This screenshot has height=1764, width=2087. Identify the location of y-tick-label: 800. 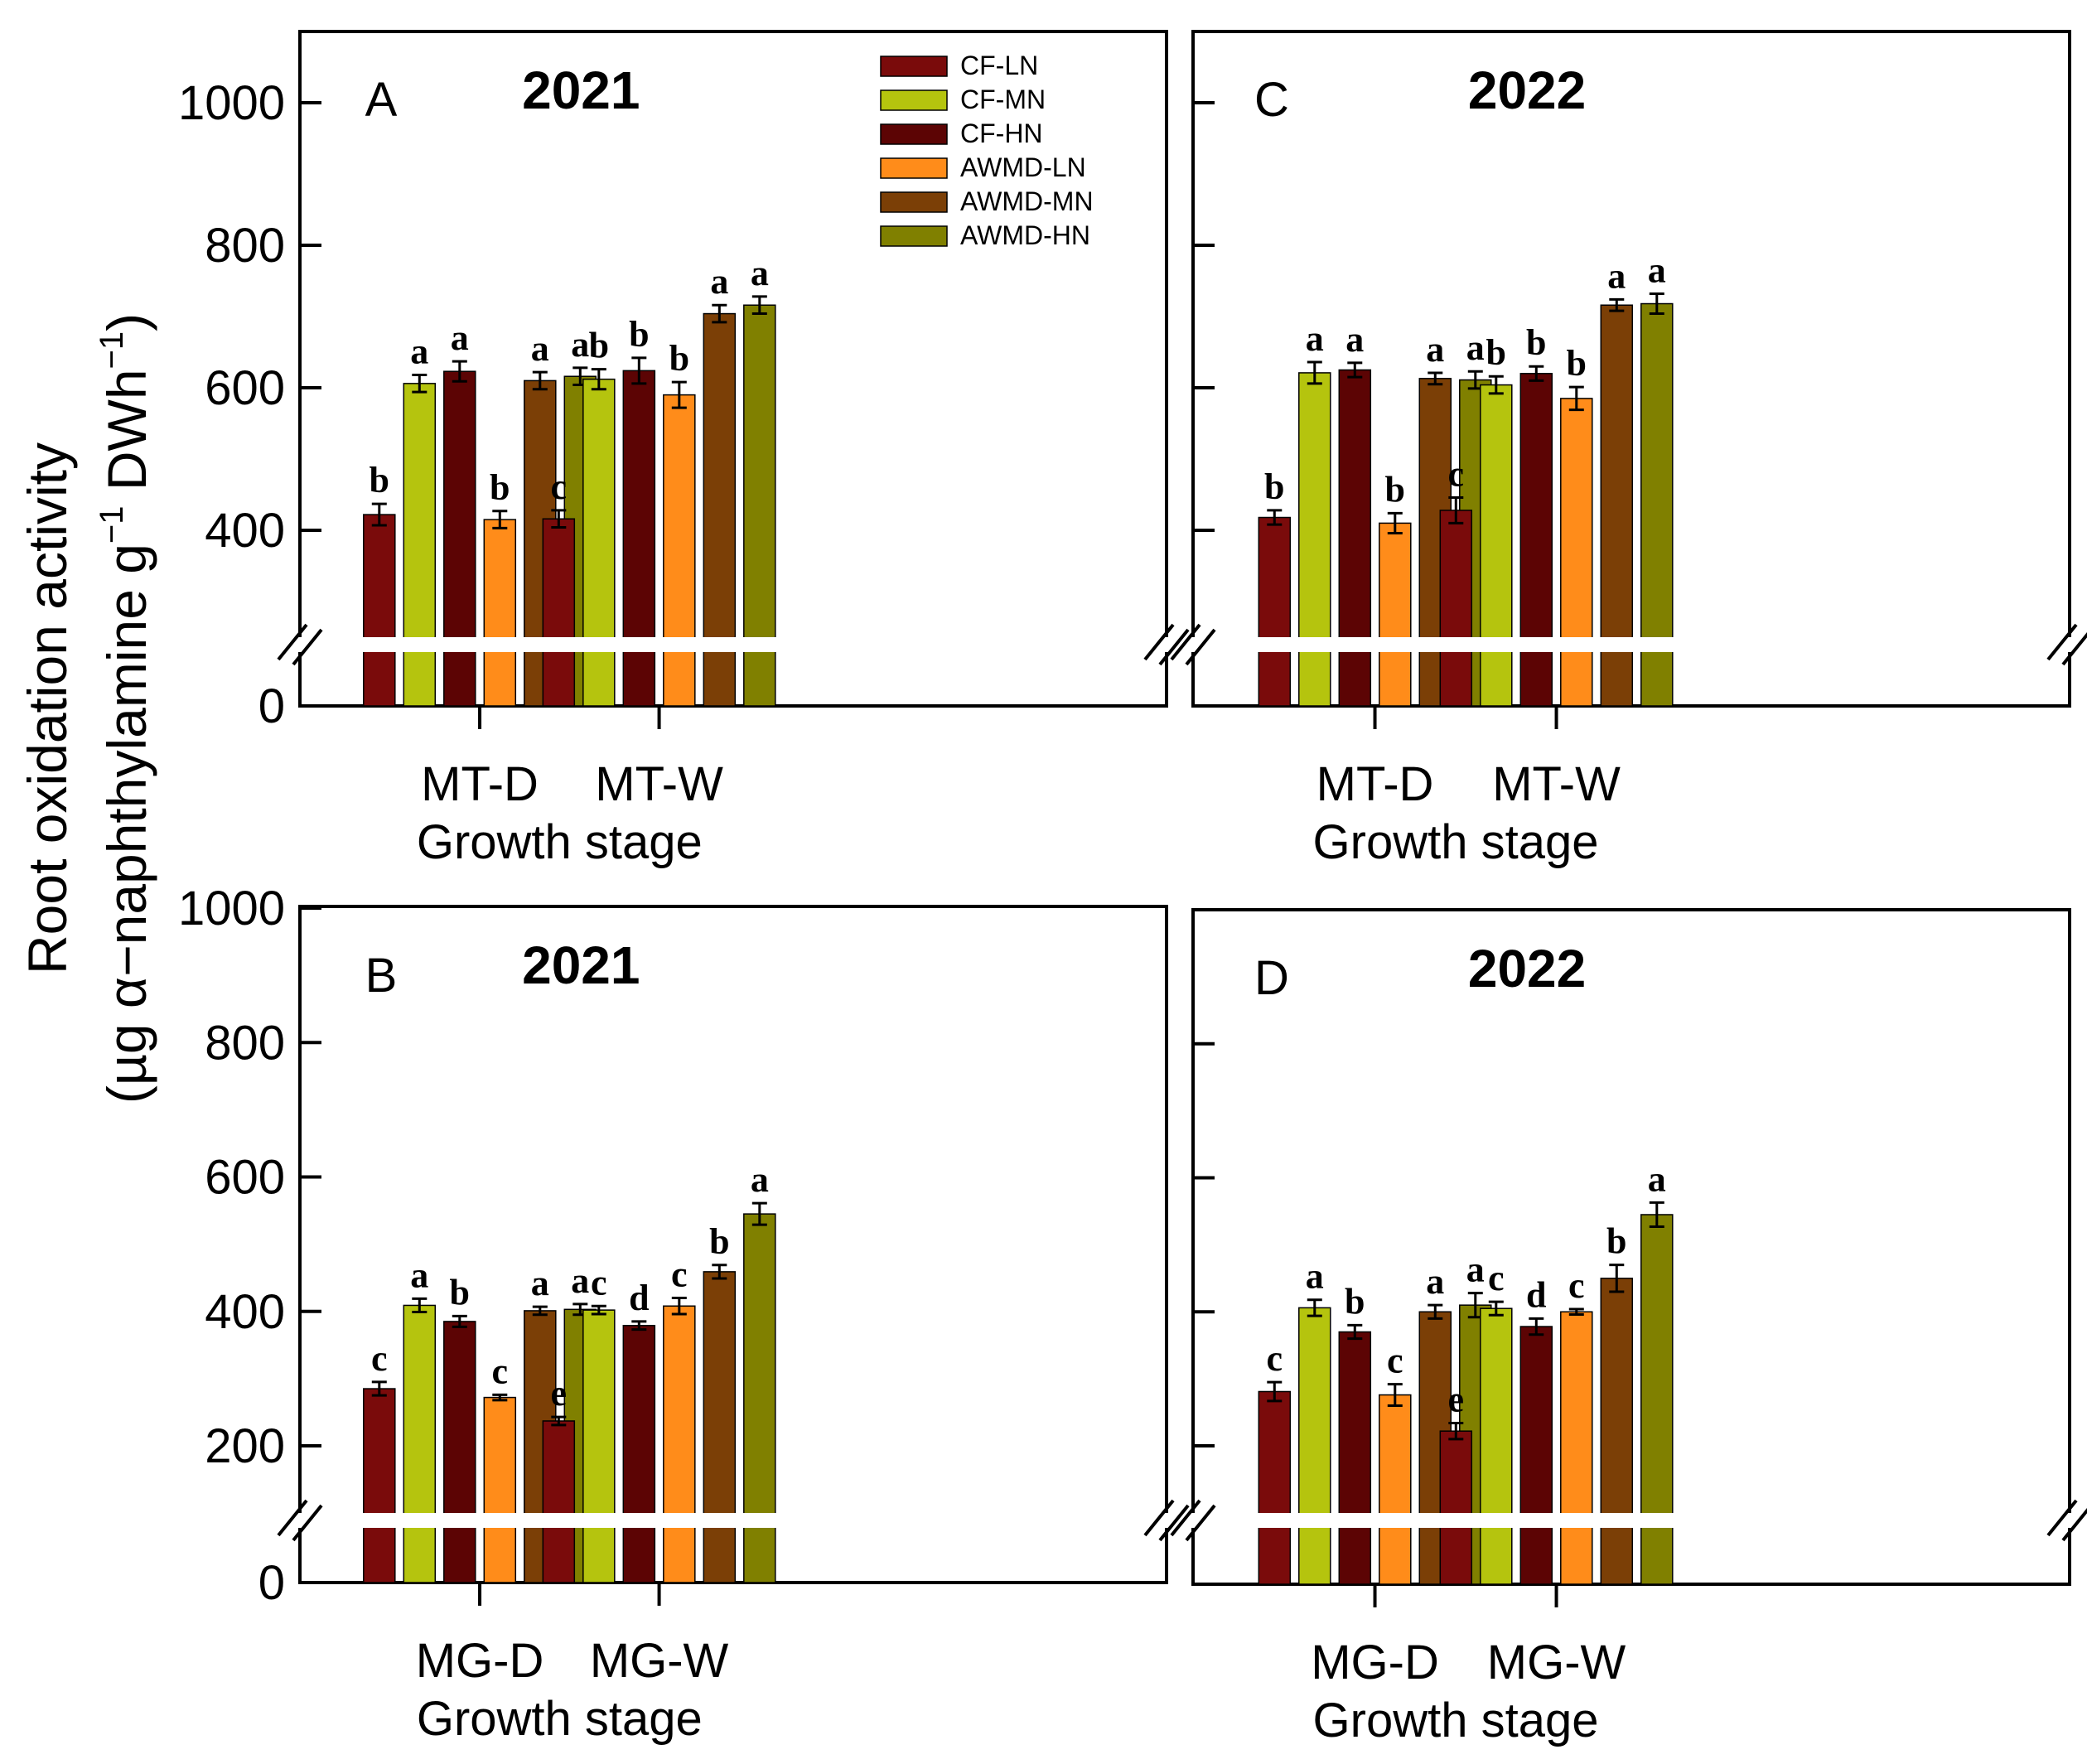
(245, 1043).